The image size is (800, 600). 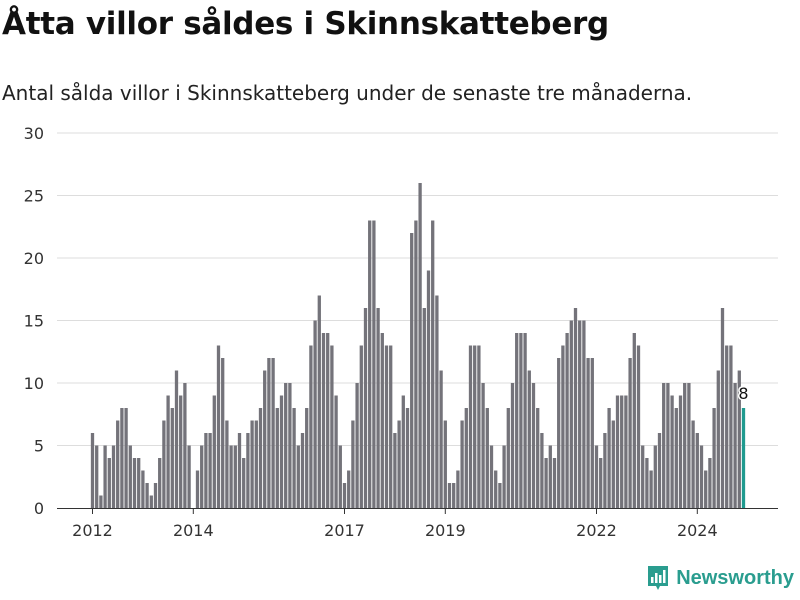 What do you see at coordinates (344, 530) in the screenshot?
I see `x-tick-label: 2017` at bounding box center [344, 530].